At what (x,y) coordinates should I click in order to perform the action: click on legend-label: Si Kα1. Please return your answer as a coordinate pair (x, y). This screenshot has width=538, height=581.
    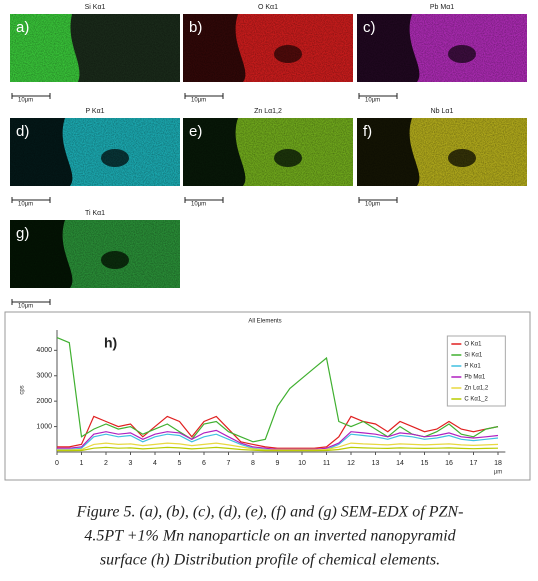
    Looking at the image, I should click on (473, 356).